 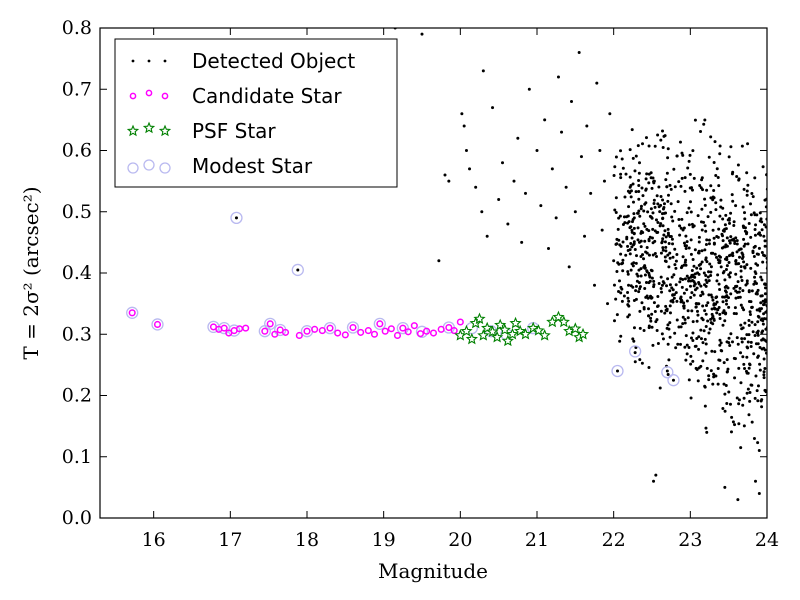 What do you see at coordinates (544, 335) in the screenshot?
I see `psf-star-point` at bounding box center [544, 335].